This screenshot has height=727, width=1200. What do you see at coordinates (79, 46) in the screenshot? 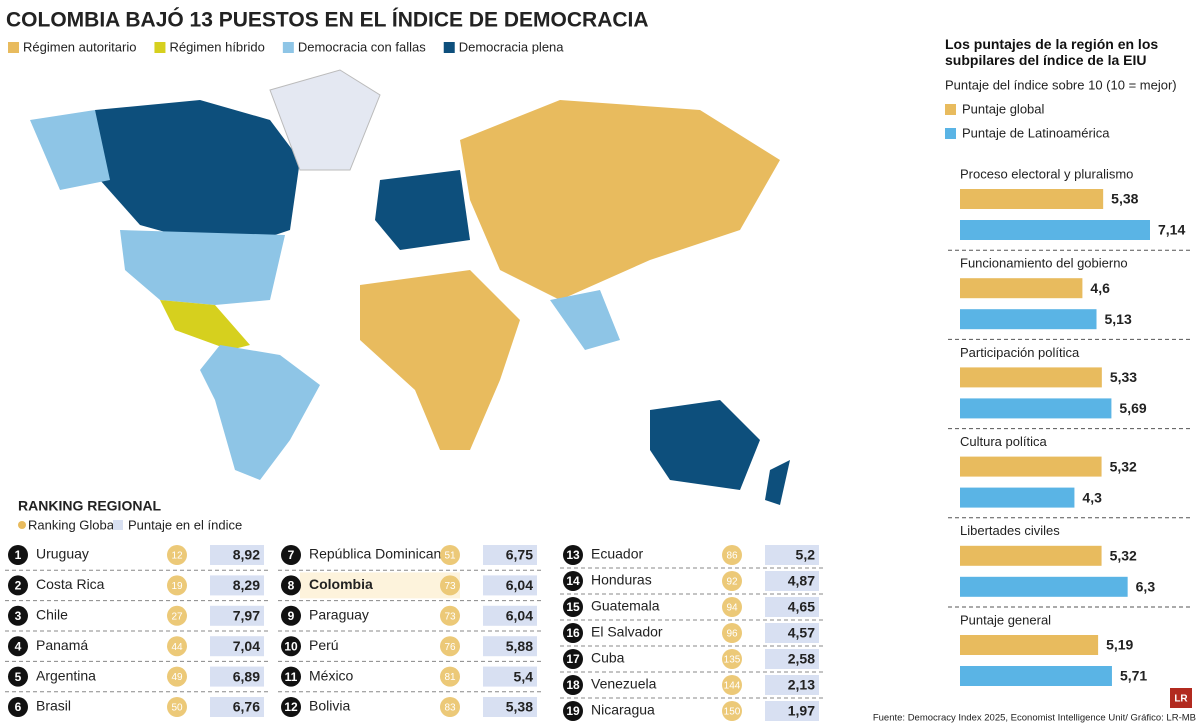
I see `map-legend-label: Régimen autoritario` at bounding box center [79, 46].